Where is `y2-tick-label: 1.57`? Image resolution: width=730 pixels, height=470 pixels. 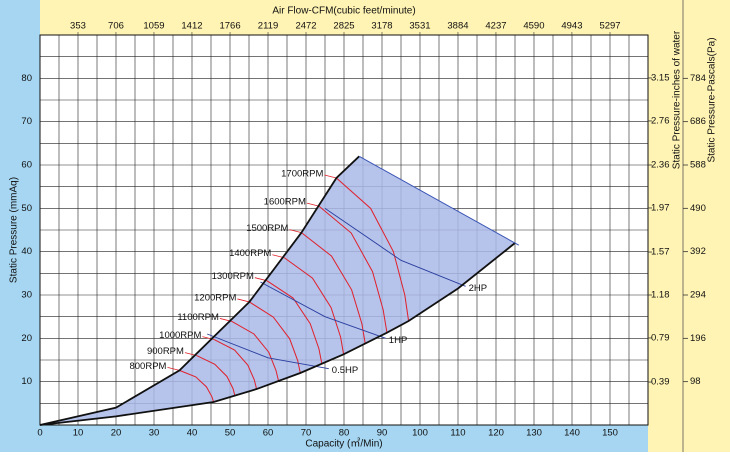 y2-tick-label: 1.57 is located at coordinates (660, 252).